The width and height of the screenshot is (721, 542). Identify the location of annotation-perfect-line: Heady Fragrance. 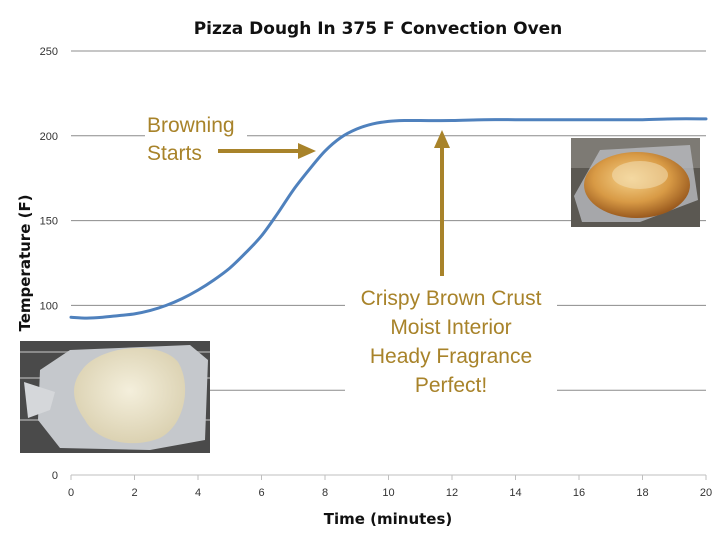
(451, 356).